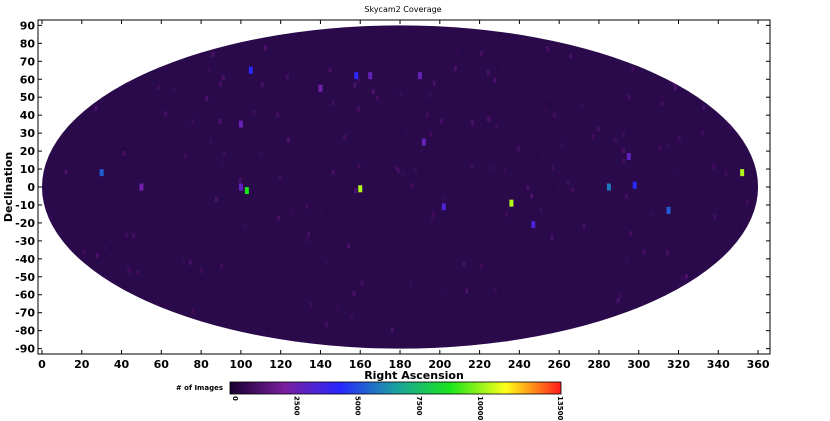 The height and width of the screenshot is (421, 830). Describe the element at coordinates (201, 364) in the screenshot. I see `x-tick-label: 80` at that location.